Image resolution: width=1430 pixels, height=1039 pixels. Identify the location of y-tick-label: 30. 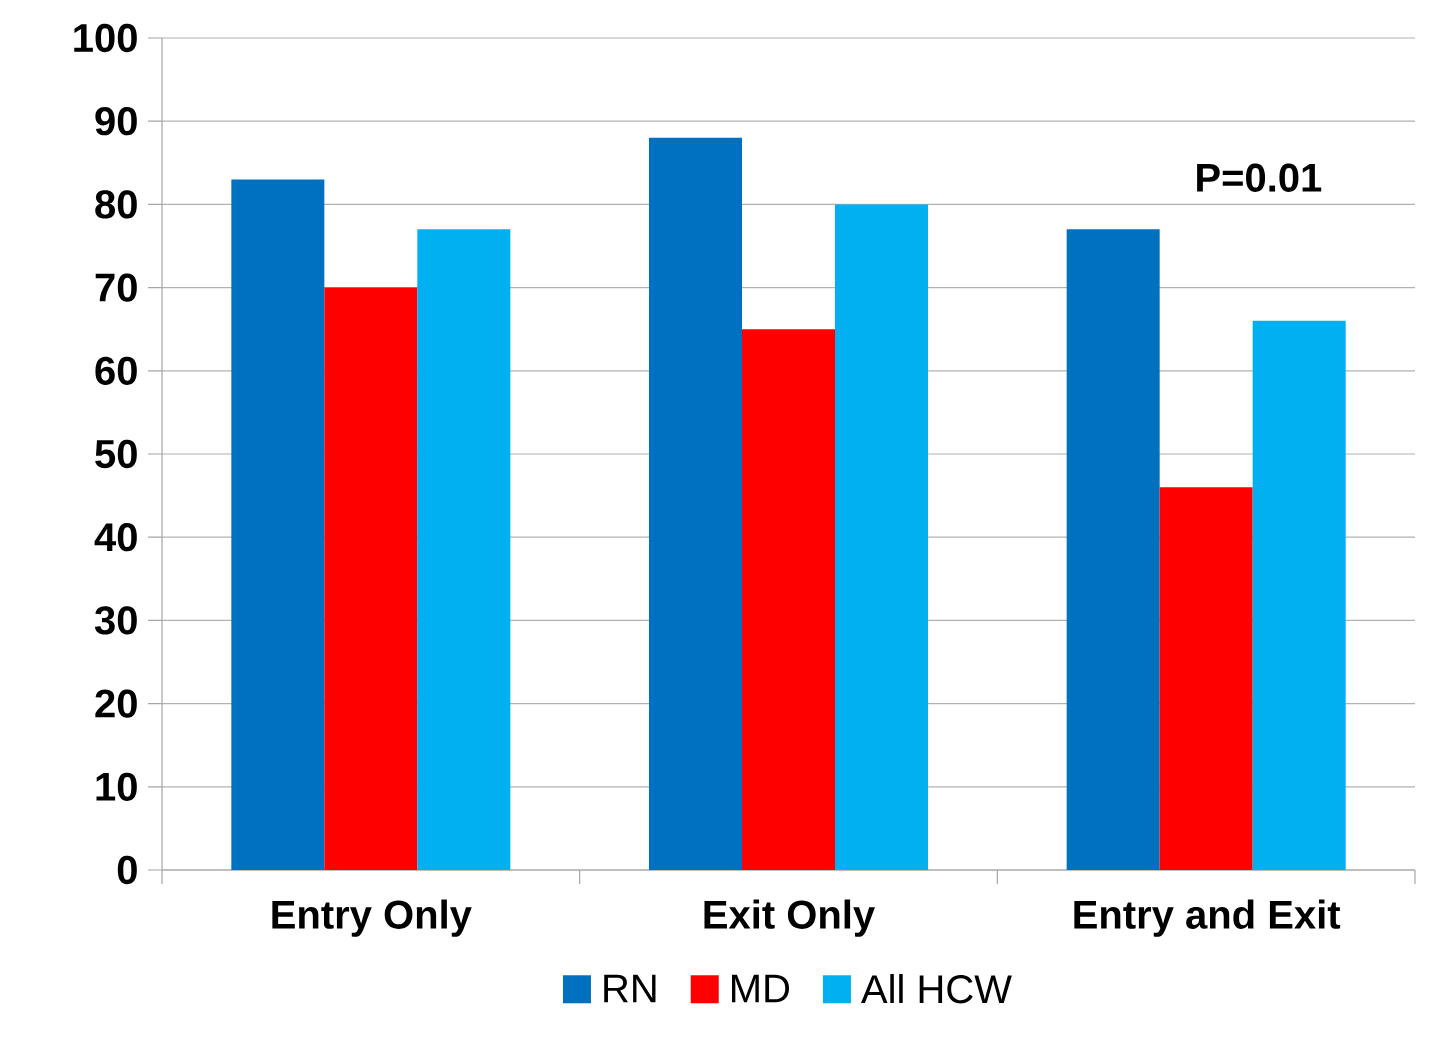
(115, 620).